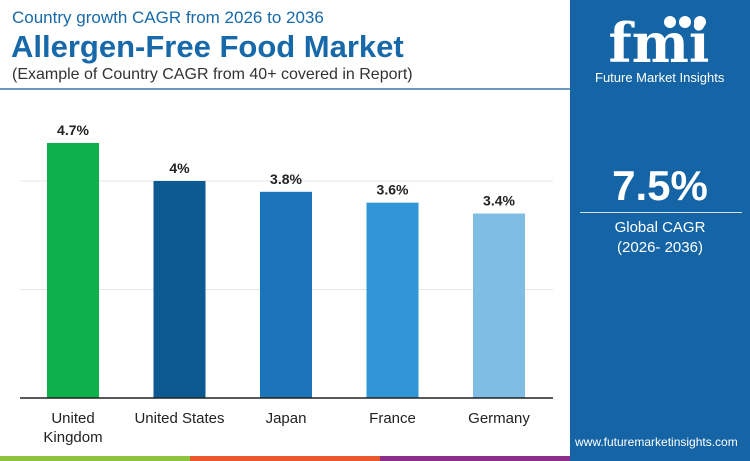  What do you see at coordinates (660, 185) in the screenshot?
I see `global-cagr-value: 7.5%` at bounding box center [660, 185].